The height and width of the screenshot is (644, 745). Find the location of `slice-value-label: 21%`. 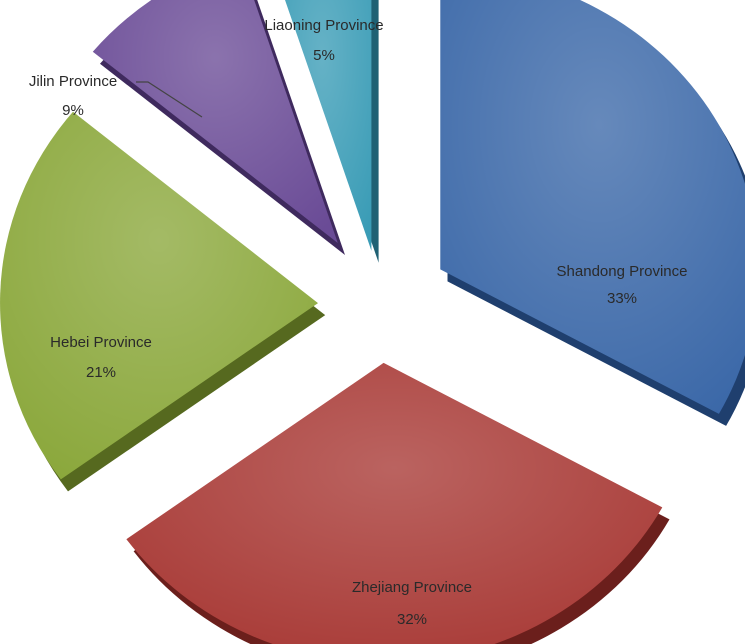

slice-value-label: 21% is located at coordinates (101, 372).